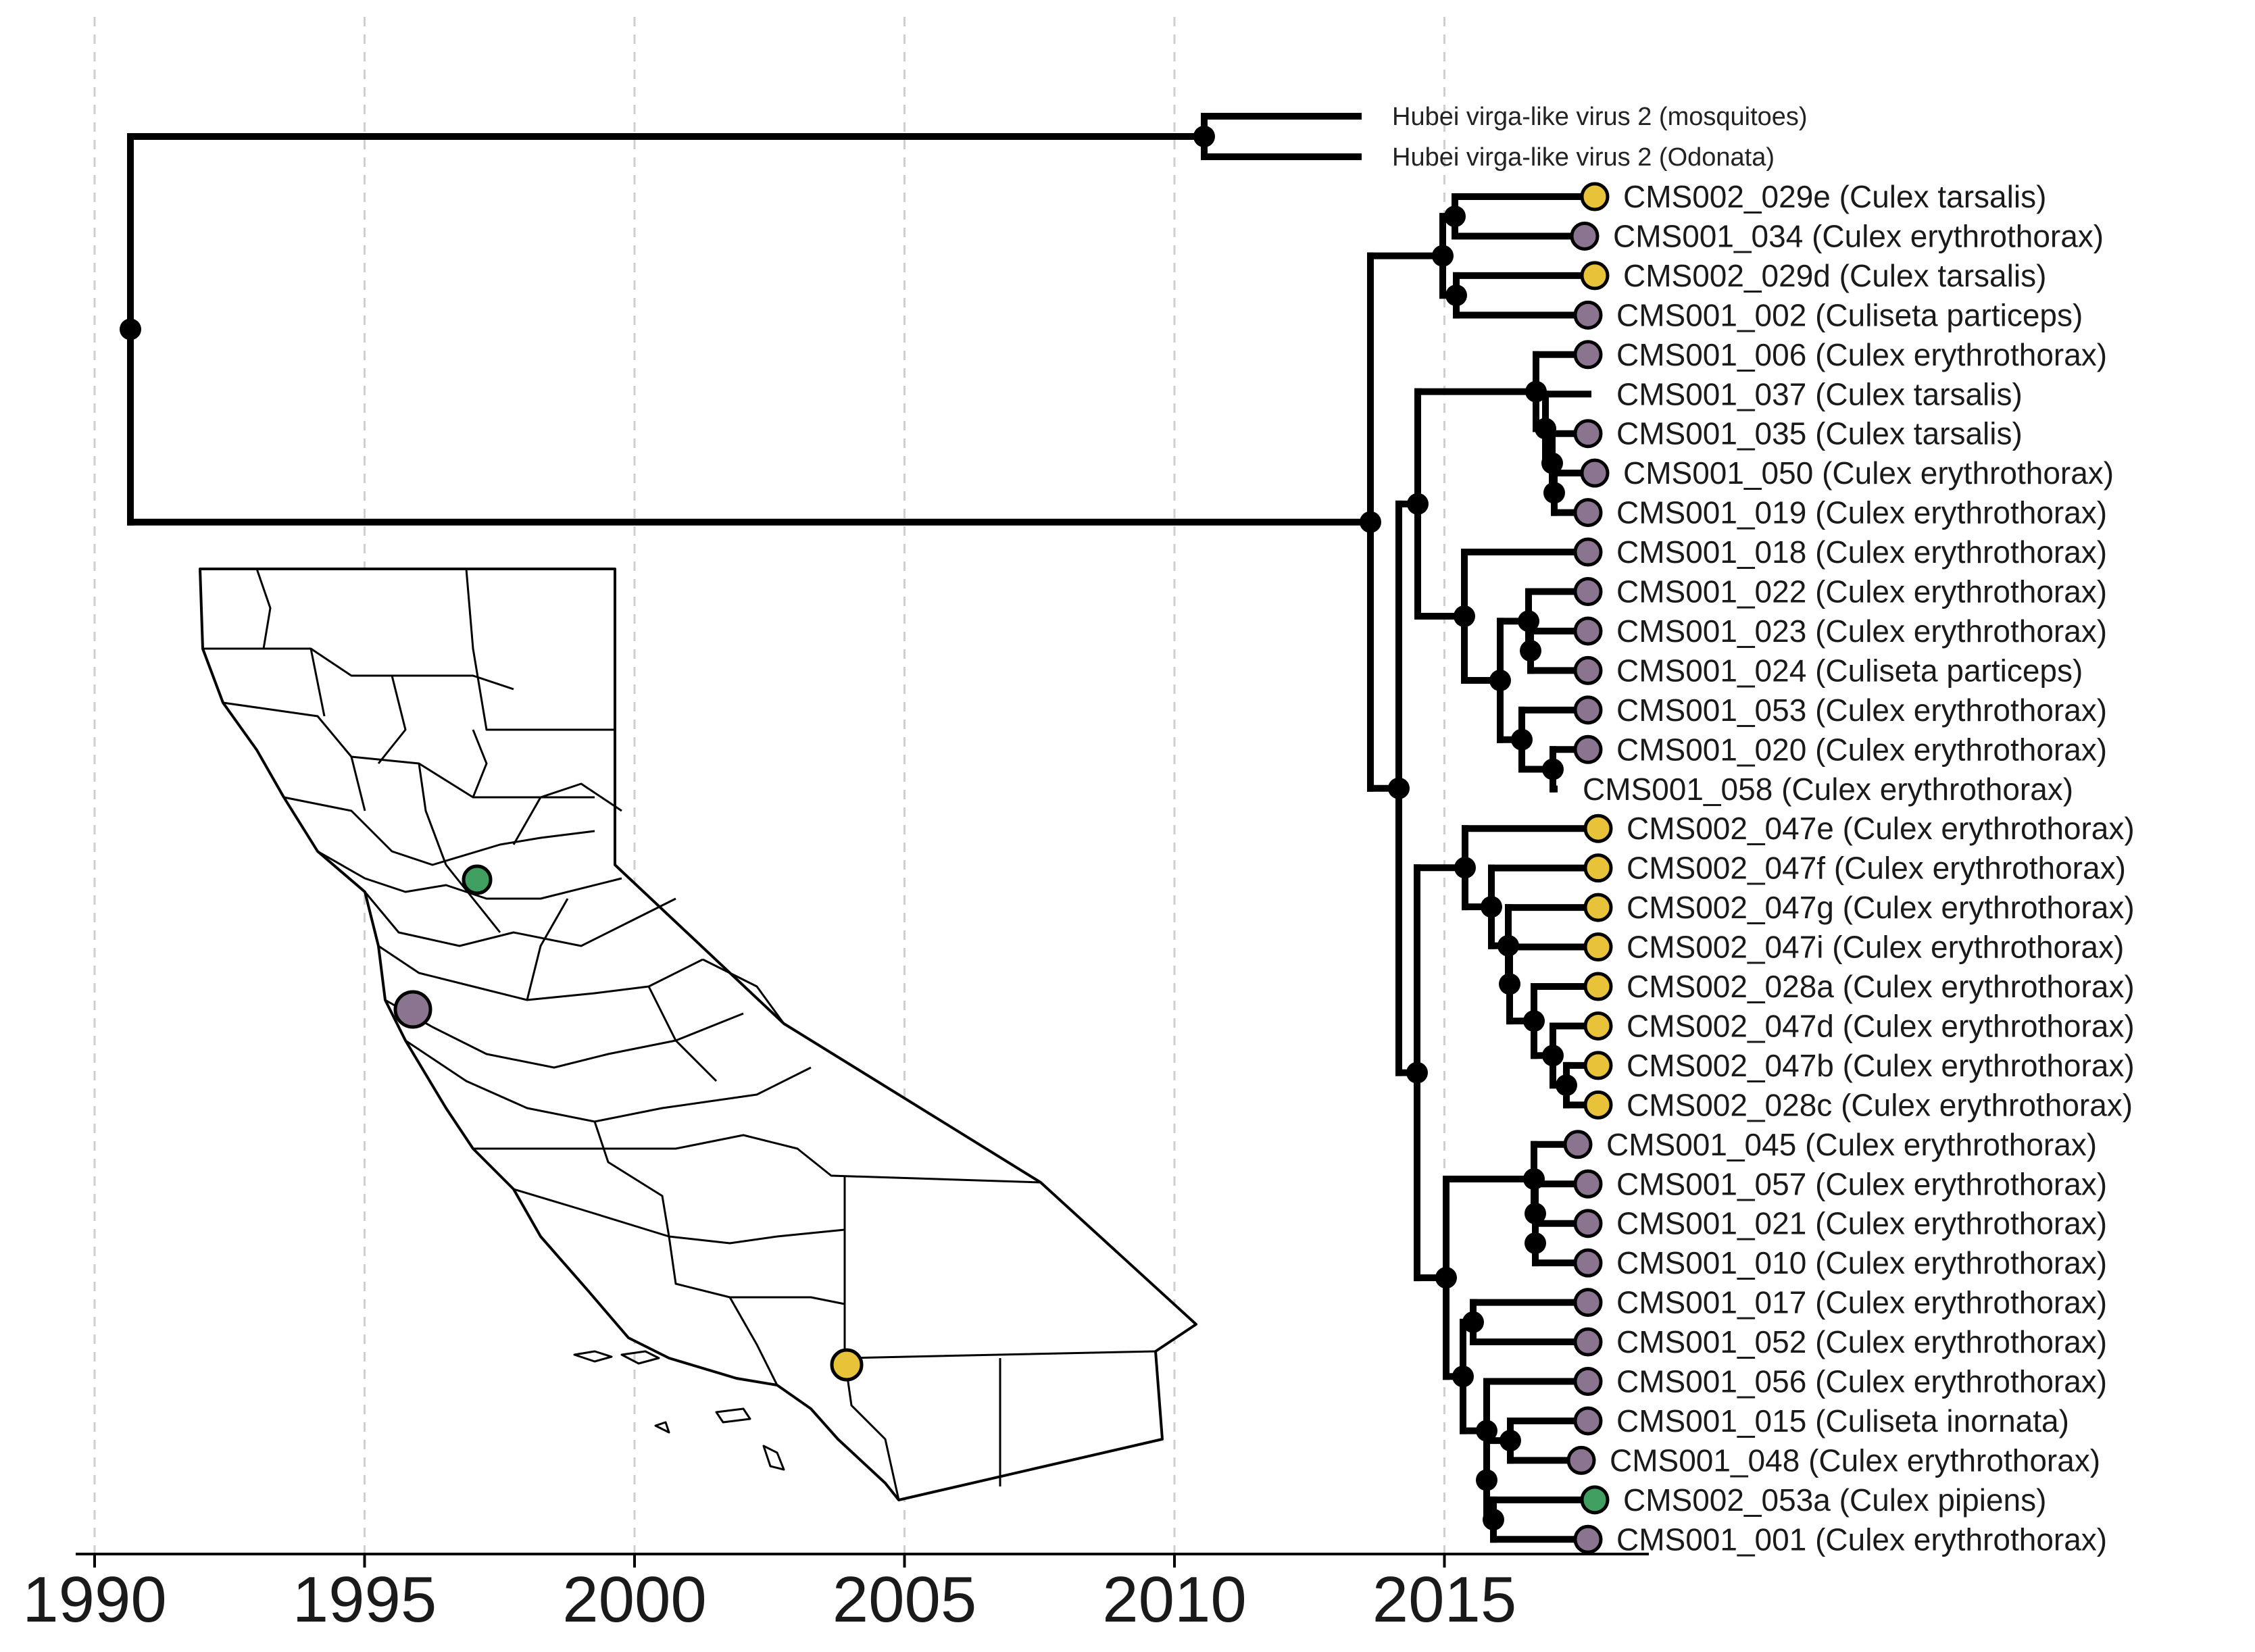 This screenshot has height=1652, width=2255. I want to click on outgroup-label: Hubei virga-like virus 2 (mosquitoes), so click(1600, 117).